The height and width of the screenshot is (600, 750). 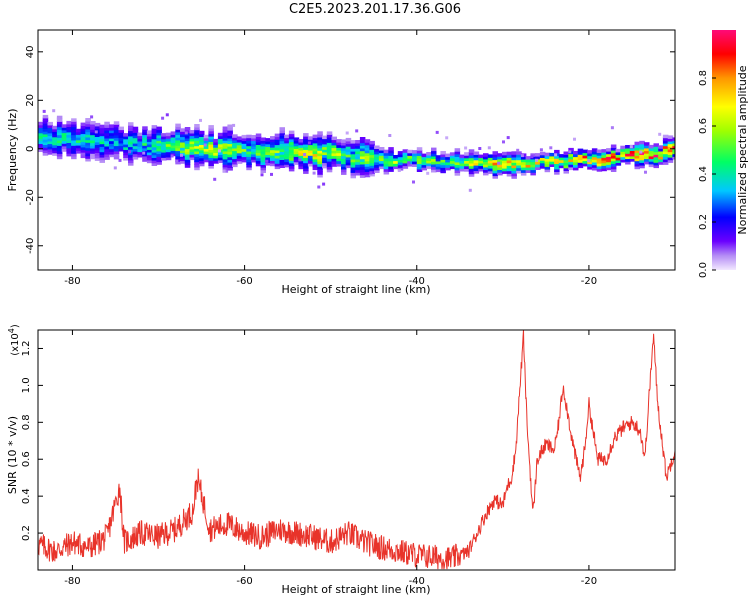 What do you see at coordinates (30, 51) in the screenshot?
I see `spectrogram-y-tick-label: 40` at bounding box center [30, 51].